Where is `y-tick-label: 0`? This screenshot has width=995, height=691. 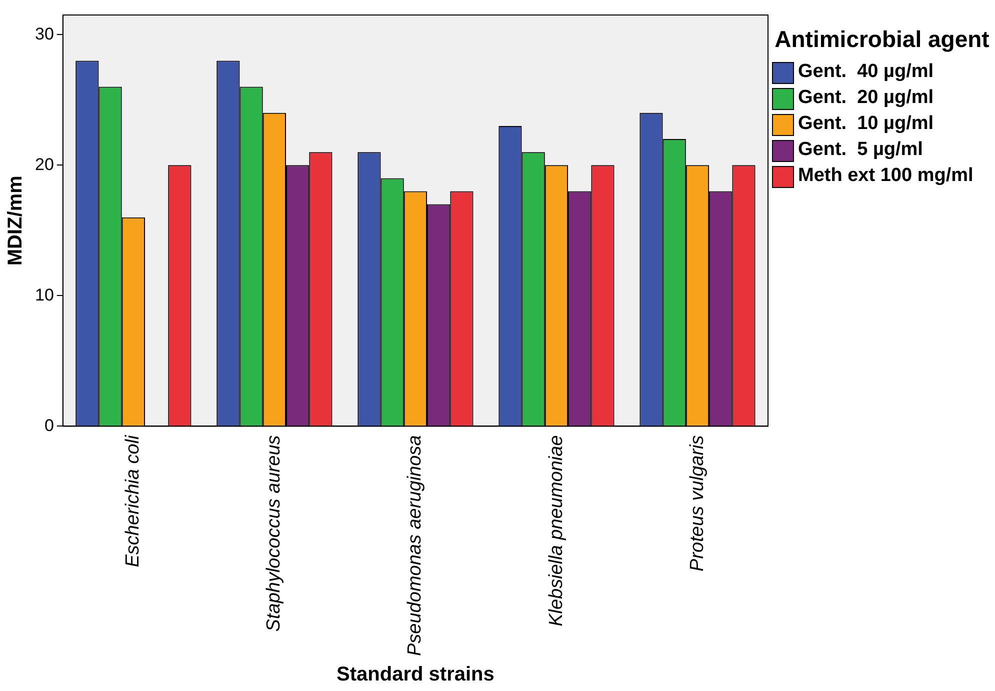
y-tick-label: 0 is located at coordinates (49, 425).